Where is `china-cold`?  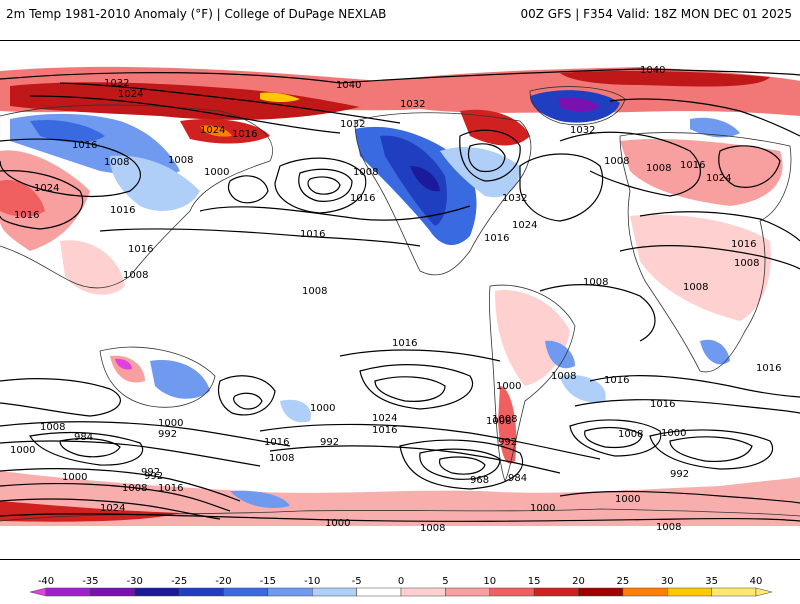 china-cold is located at coordinates (155, 183).